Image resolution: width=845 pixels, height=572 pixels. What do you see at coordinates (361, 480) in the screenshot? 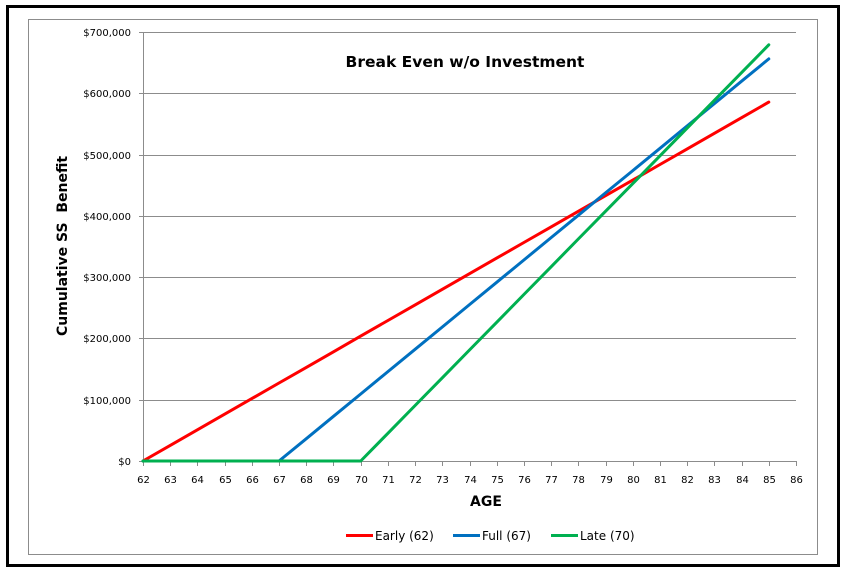
I see `x-tick-label: 70` at bounding box center [361, 480].